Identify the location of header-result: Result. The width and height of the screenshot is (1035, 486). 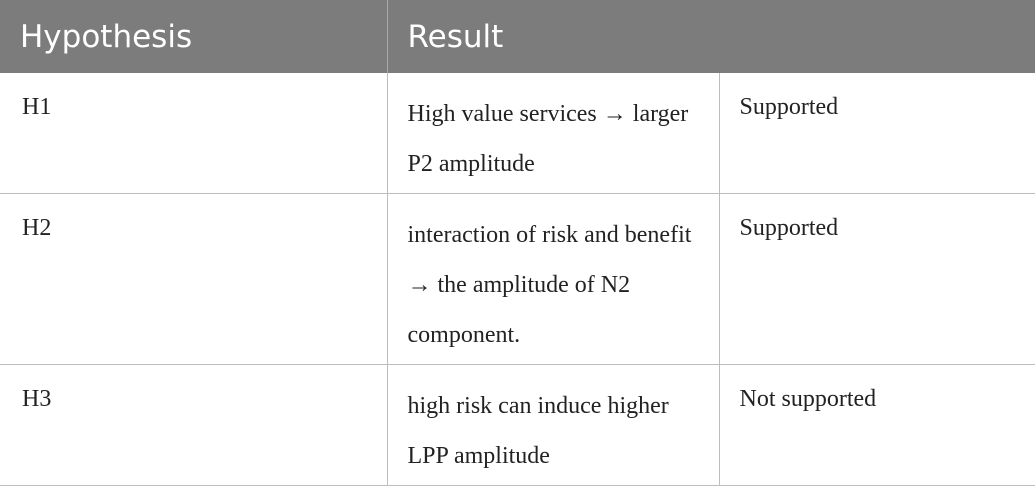
(711, 36).